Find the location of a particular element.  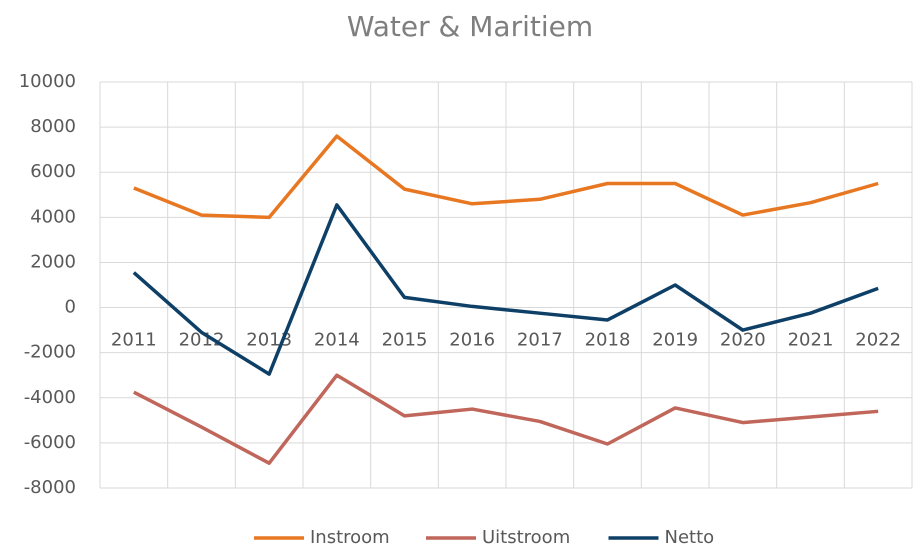

x-tick-label: 2018 is located at coordinates (608, 340).